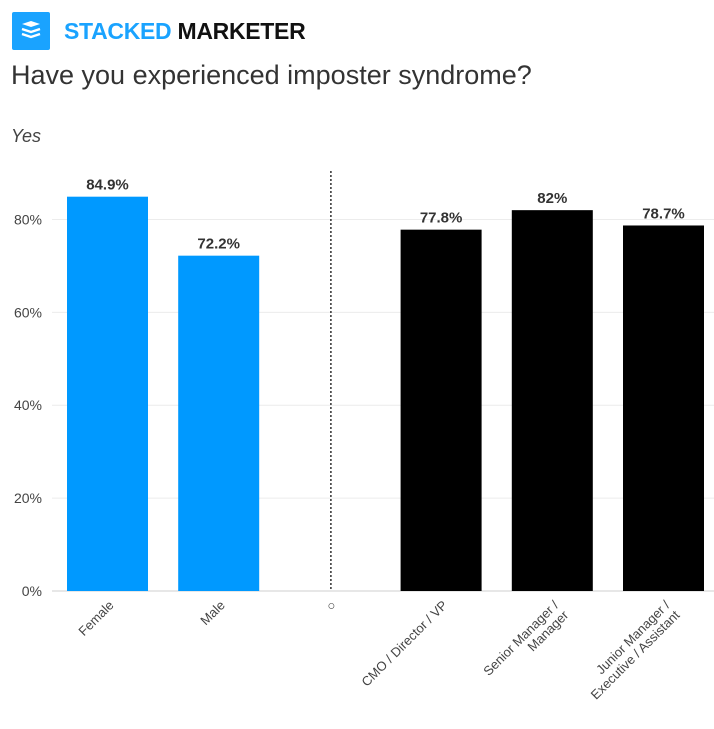 This screenshot has height=729, width=714. I want to click on x-tick-label: Senior Manager /Manager, so click(526, 643).